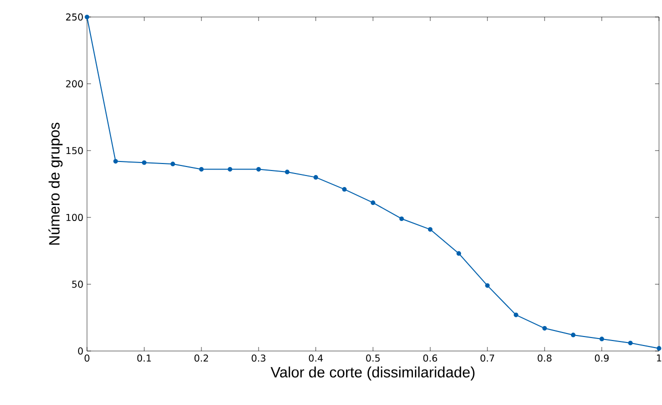 This screenshot has height=405, width=662. Describe the element at coordinates (87, 358) in the screenshot. I see `x-tick-label: 0` at that location.